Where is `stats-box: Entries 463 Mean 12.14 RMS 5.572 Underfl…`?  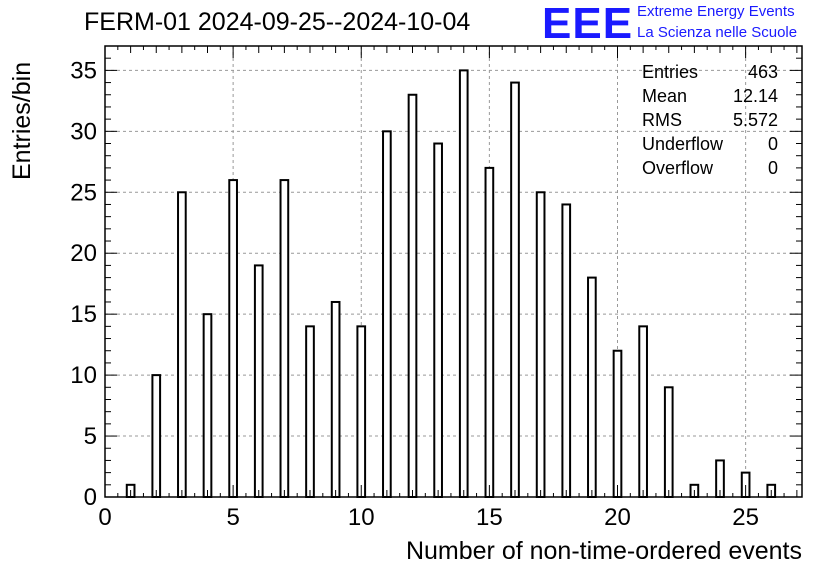
stats-box: Entries 463 Mean 12.14 RMS 5.572 Underfl… is located at coordinates (710, 120).